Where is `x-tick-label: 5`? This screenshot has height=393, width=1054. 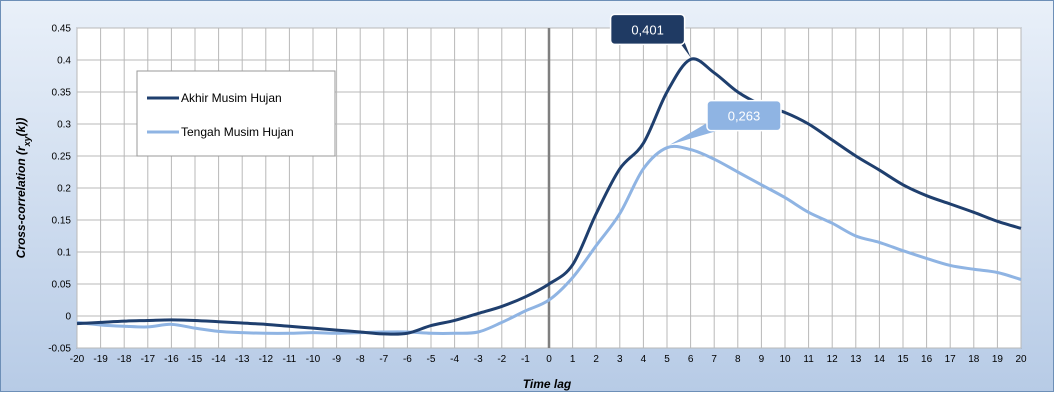 x-tick-label: 5 is located at coordinates (667, 359).